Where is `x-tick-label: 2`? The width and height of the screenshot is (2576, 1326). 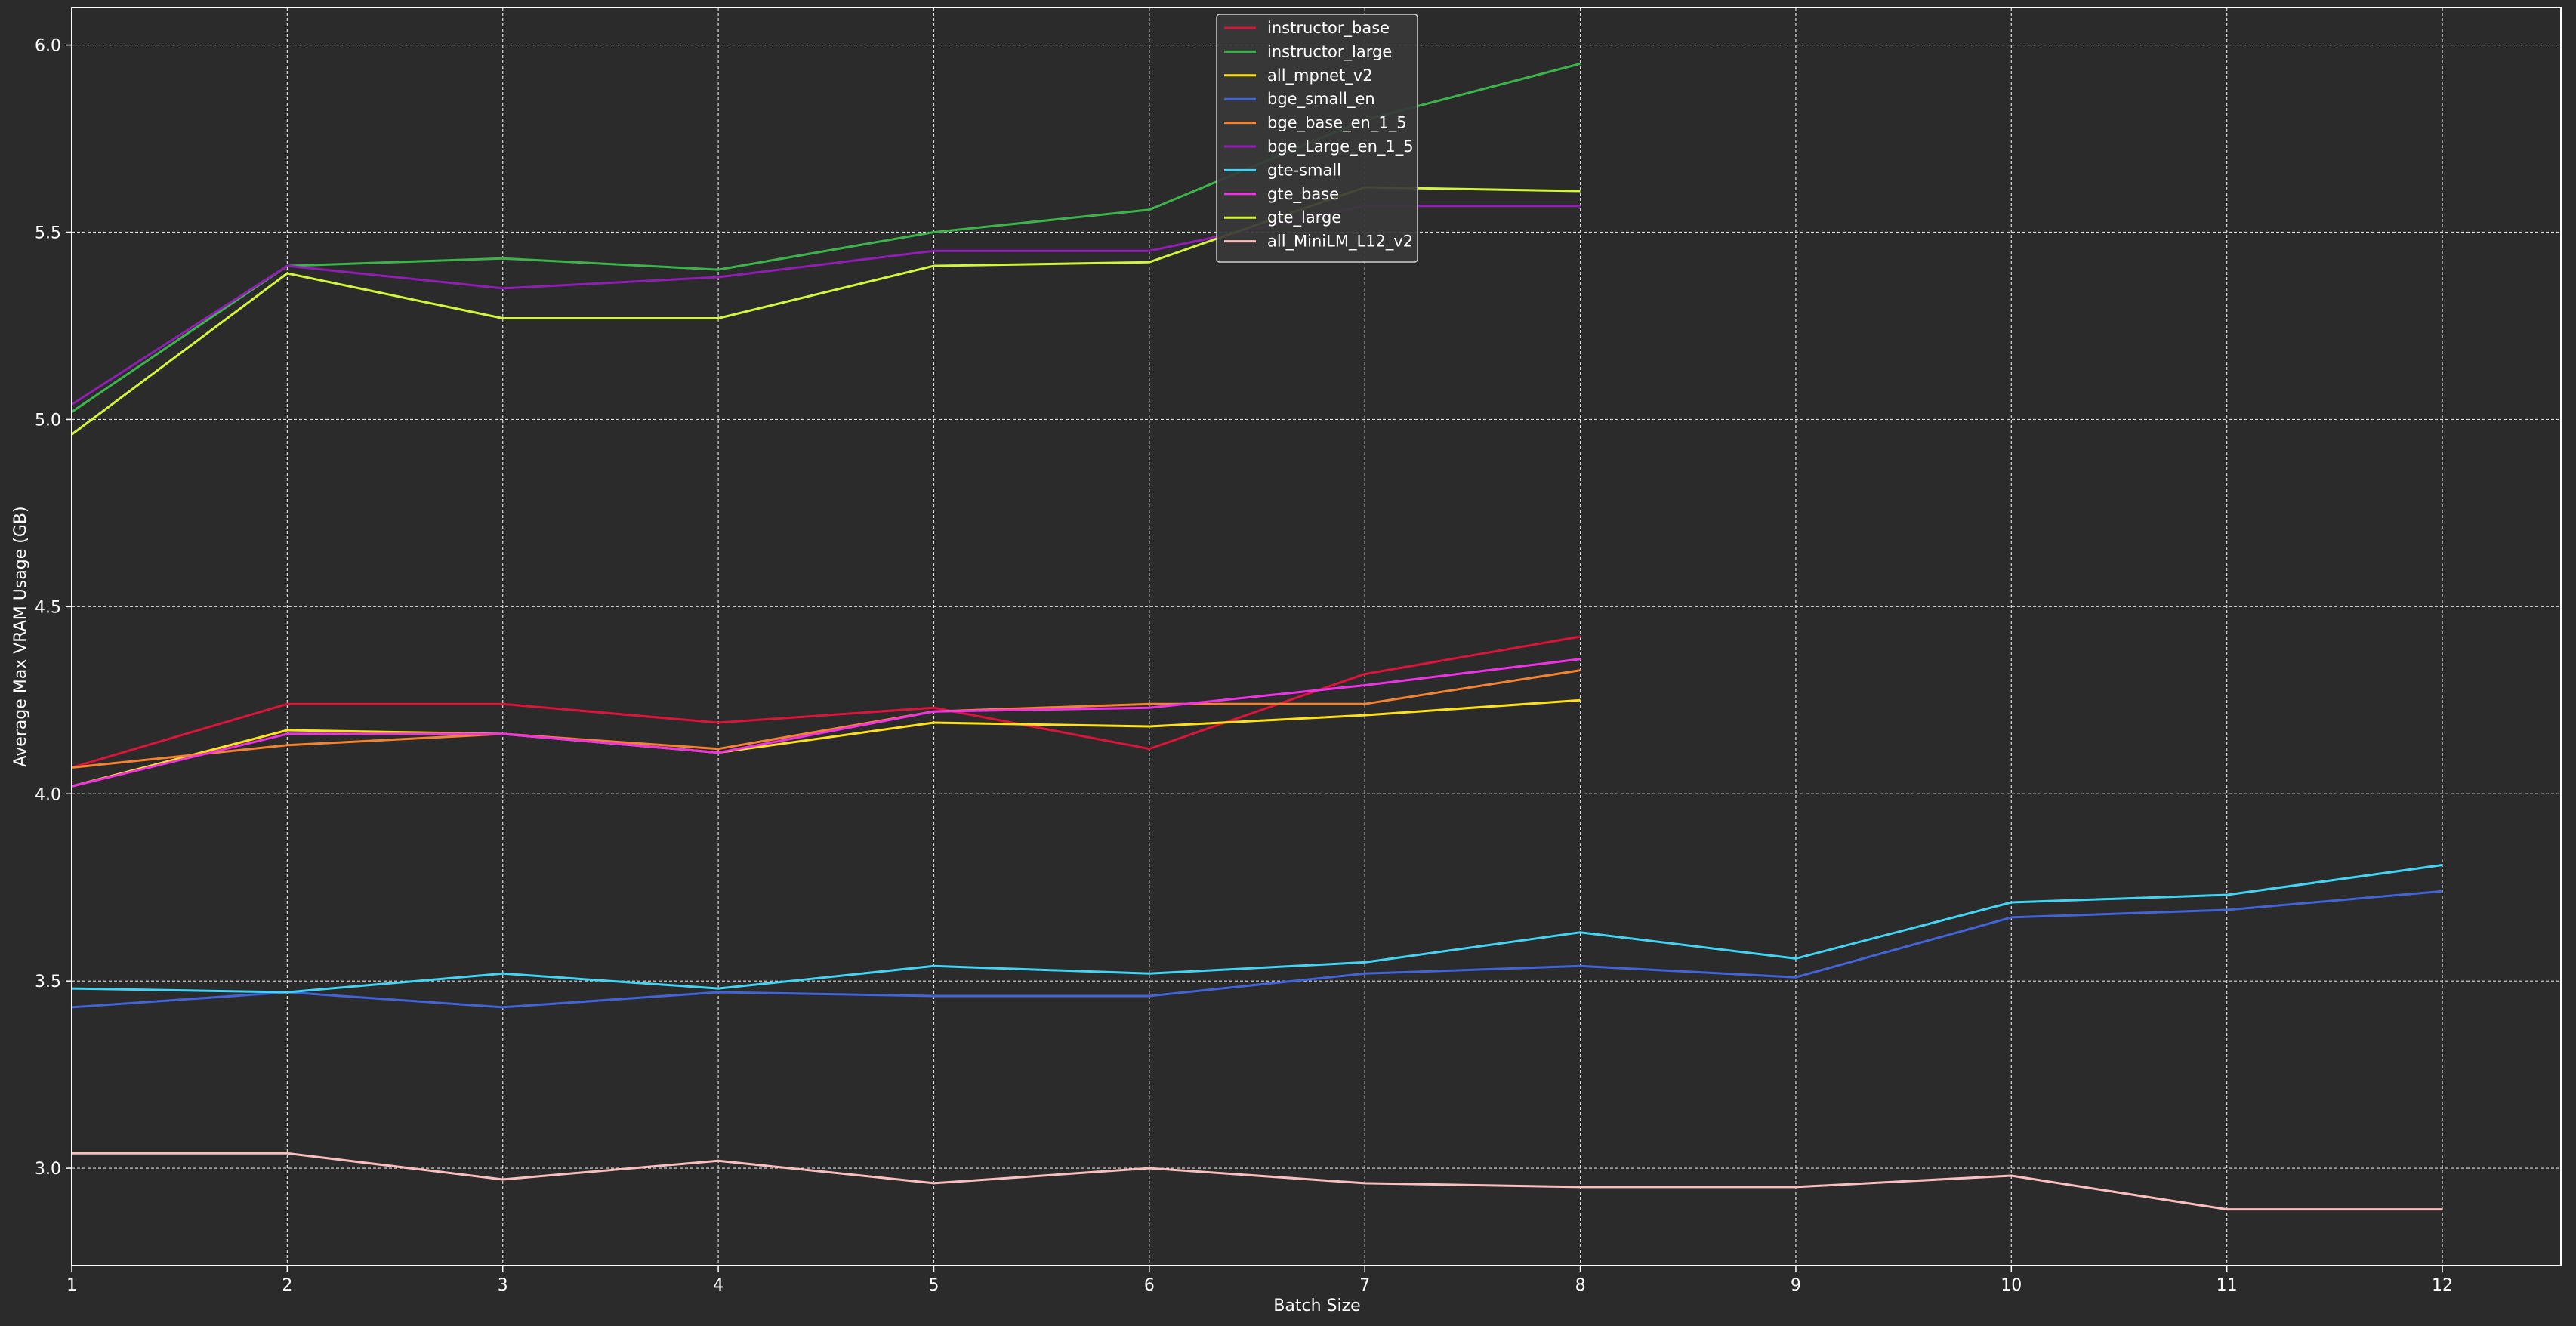 x-tick-label: 2 is located at coordinates (287, 1285).